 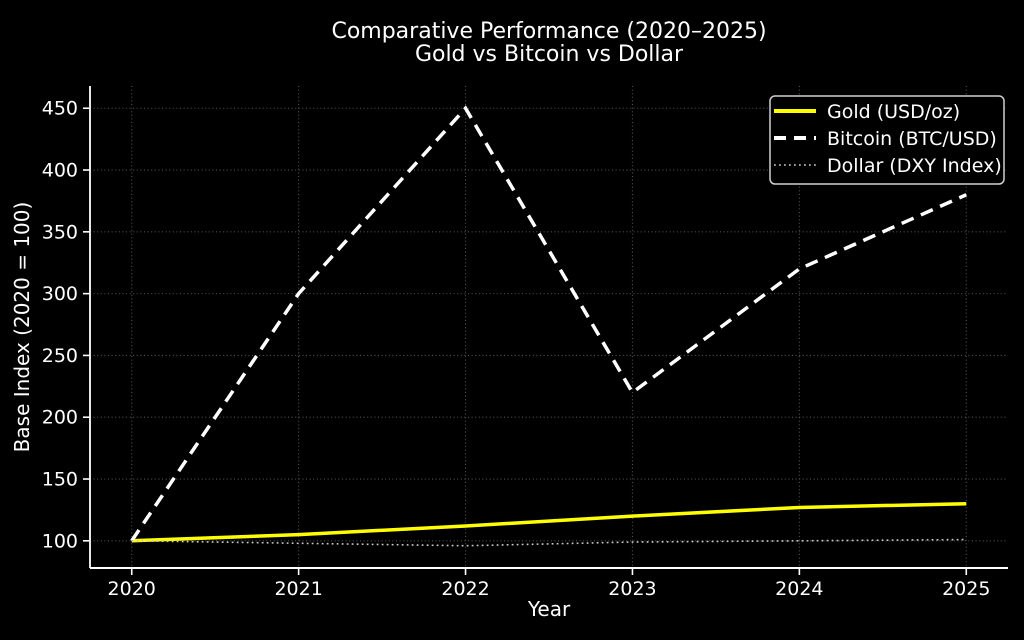 I want to click on x-tick-label: 2023, so click(x=632, y=589).